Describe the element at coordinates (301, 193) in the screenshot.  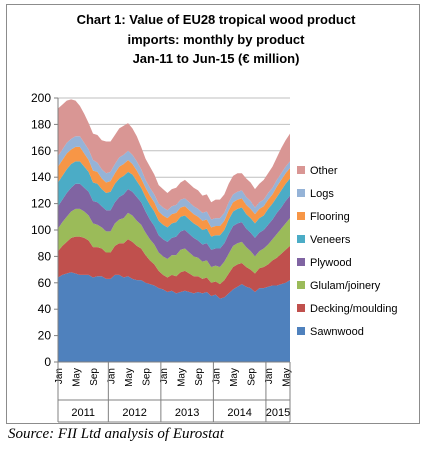
I see `legend-swatch-logs` at that location.